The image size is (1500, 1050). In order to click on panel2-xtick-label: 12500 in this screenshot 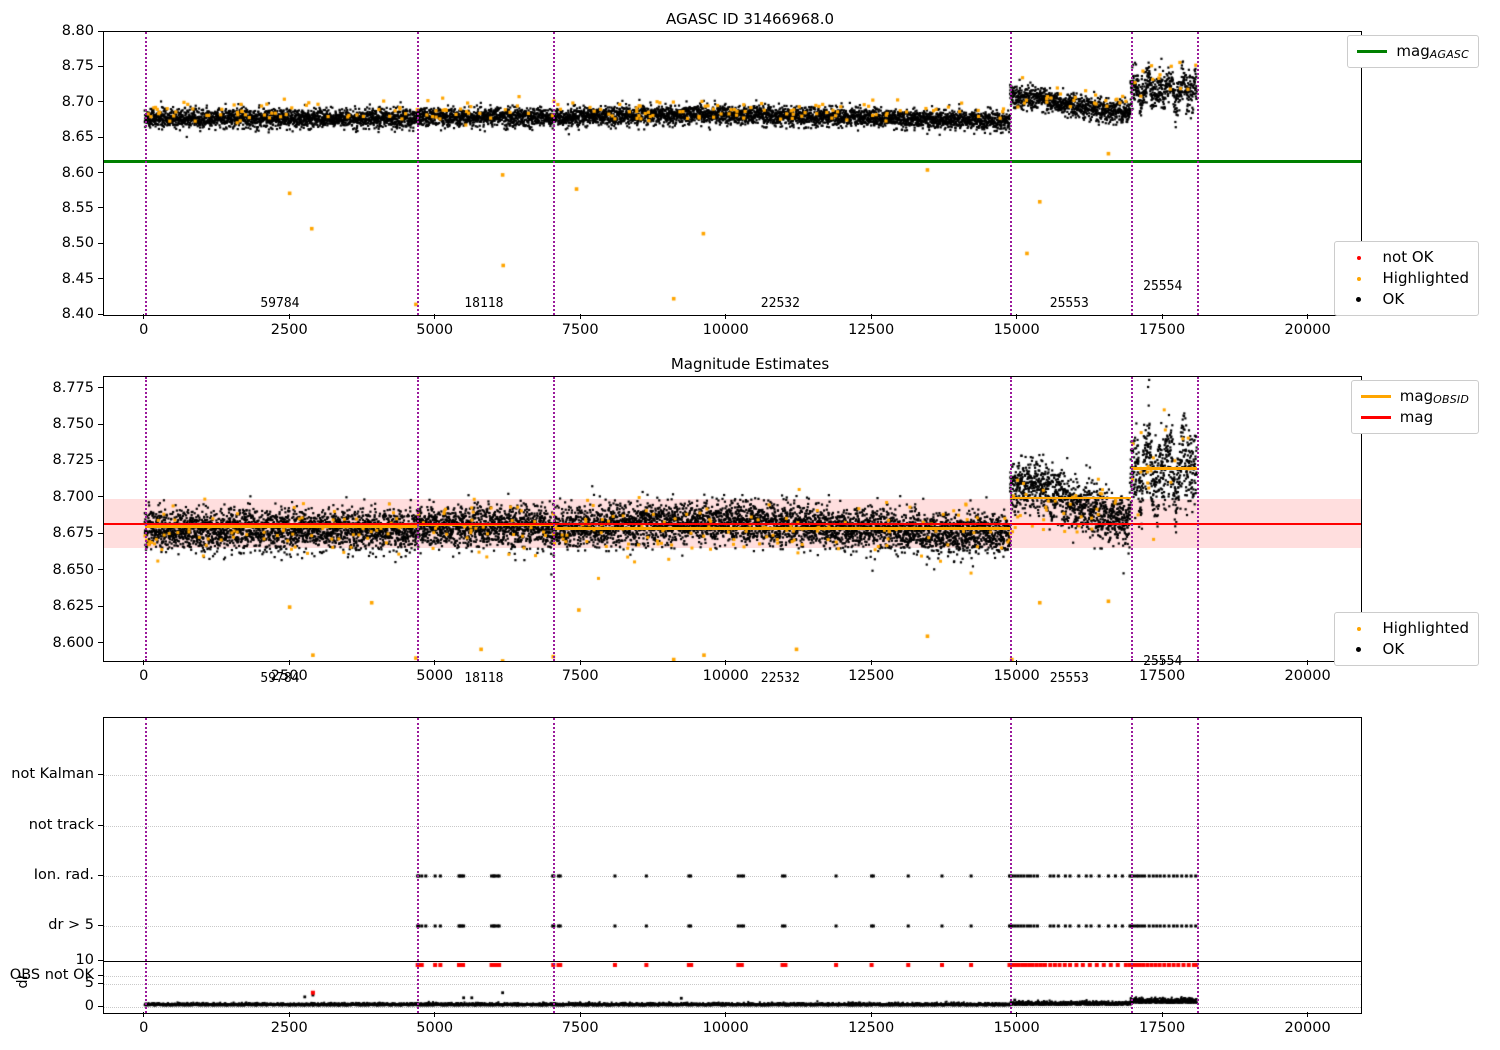, I will do `click(871, 676)`.